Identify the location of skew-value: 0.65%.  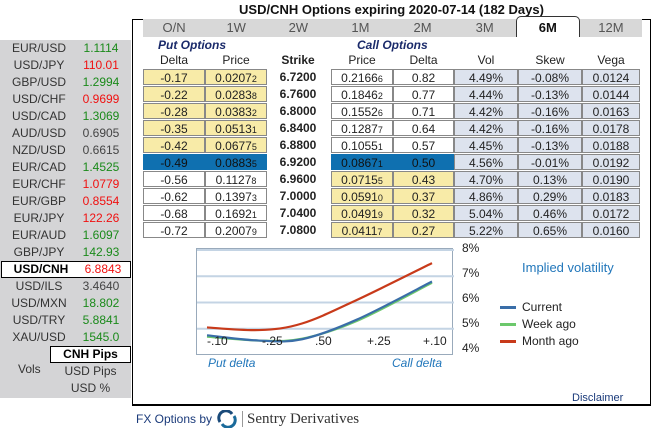
(550, 231).